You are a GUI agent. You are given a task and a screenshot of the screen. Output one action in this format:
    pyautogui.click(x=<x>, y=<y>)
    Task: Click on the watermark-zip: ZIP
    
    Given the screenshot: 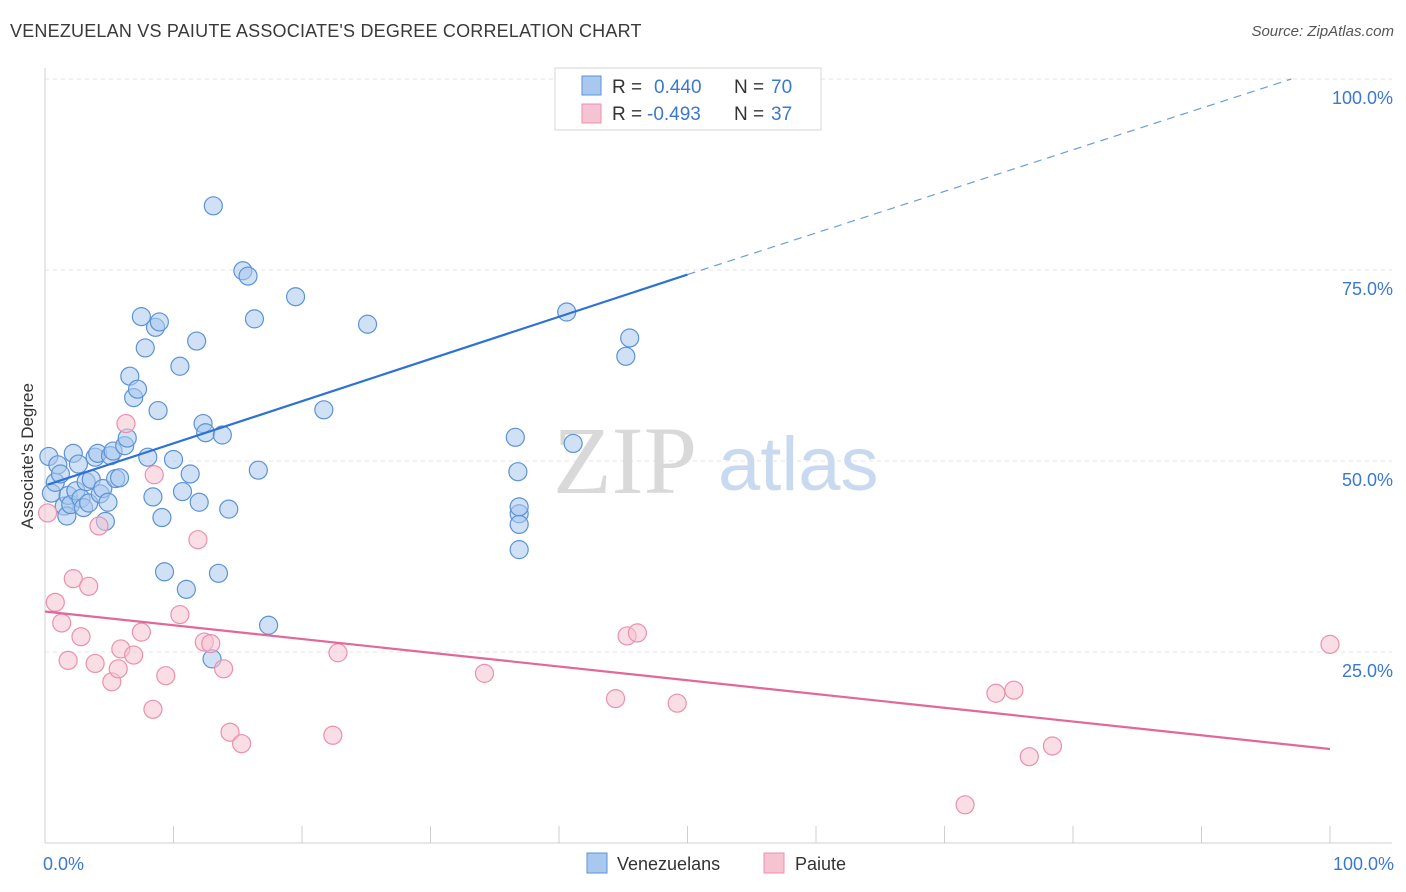 What is the action you would take?
    pyautogui.click(x=625, y=460)
    